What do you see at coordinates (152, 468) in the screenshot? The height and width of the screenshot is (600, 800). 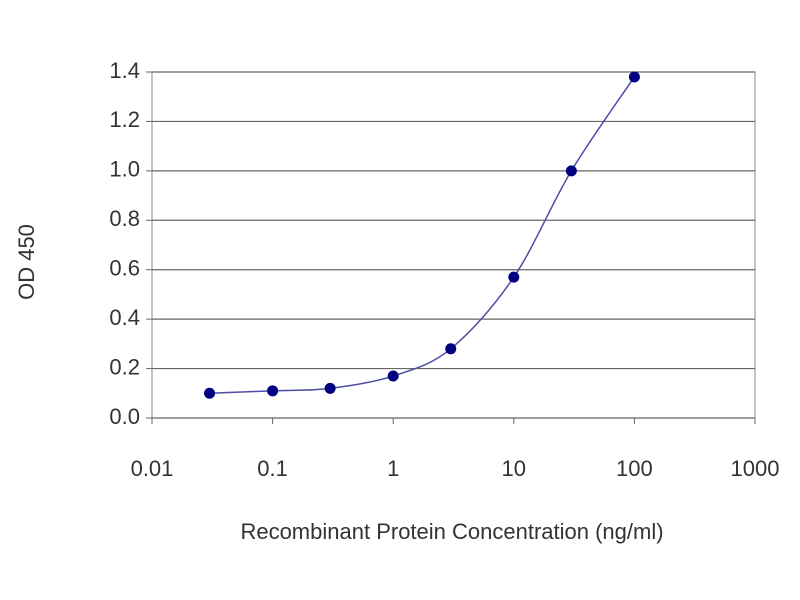 I see `x-tick-label: 0.01` at bounding box center [152, 468].